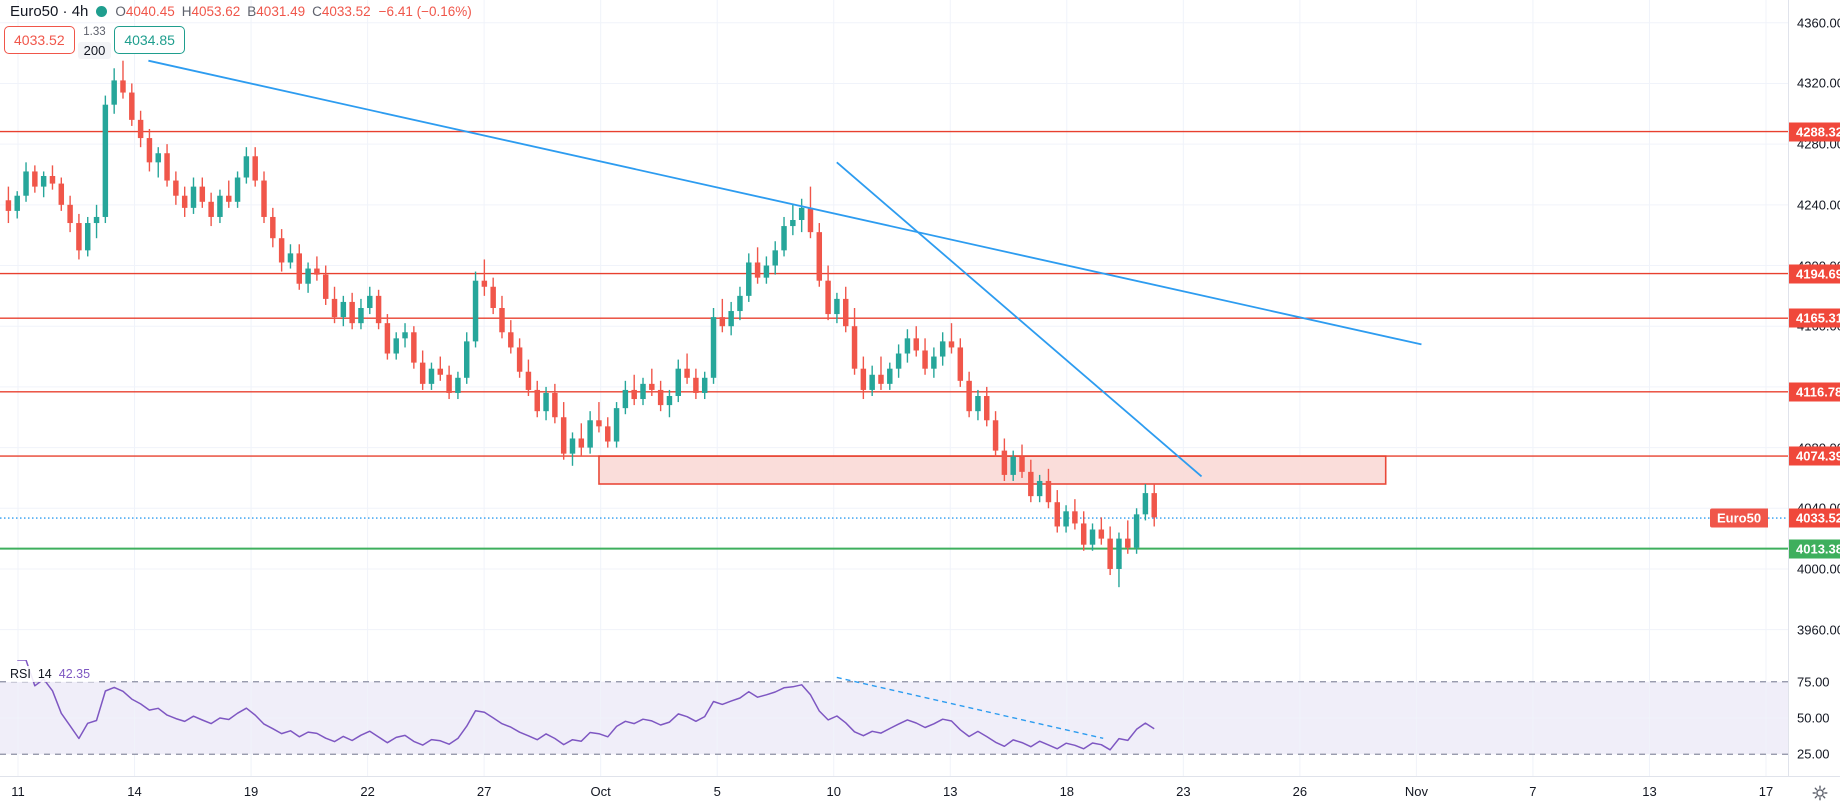 This screenshot has width=1840, height=809. Describe the element at coordinates (1818, 83) in the screenshot. I see `price-tick: 4320.00` at that location.